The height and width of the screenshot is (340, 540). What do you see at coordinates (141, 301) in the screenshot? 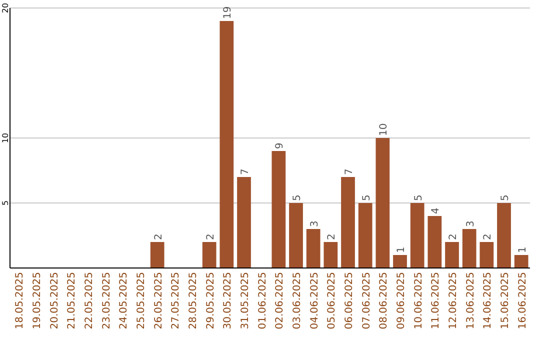
I see `x-tick-label: 25.05.2025` at bounding box center [141, 301].